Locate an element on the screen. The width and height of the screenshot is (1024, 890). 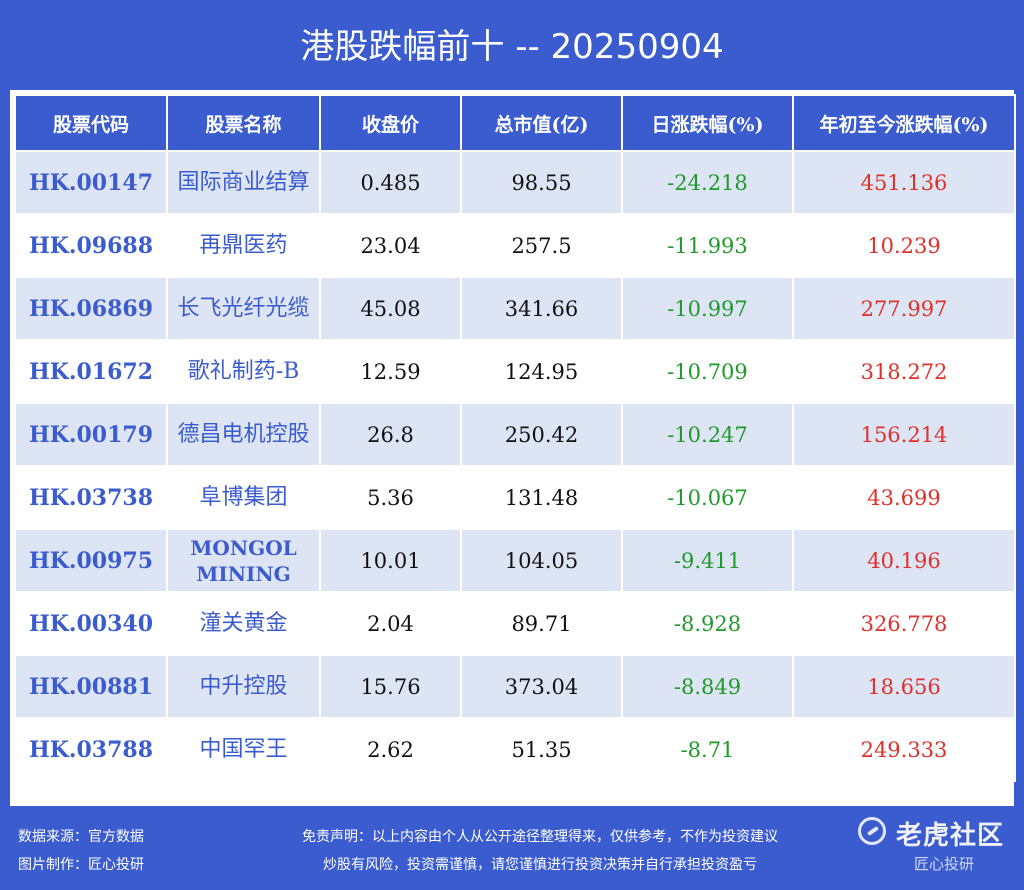
market-cap: 131.48 is located at coordinates (541, 497).